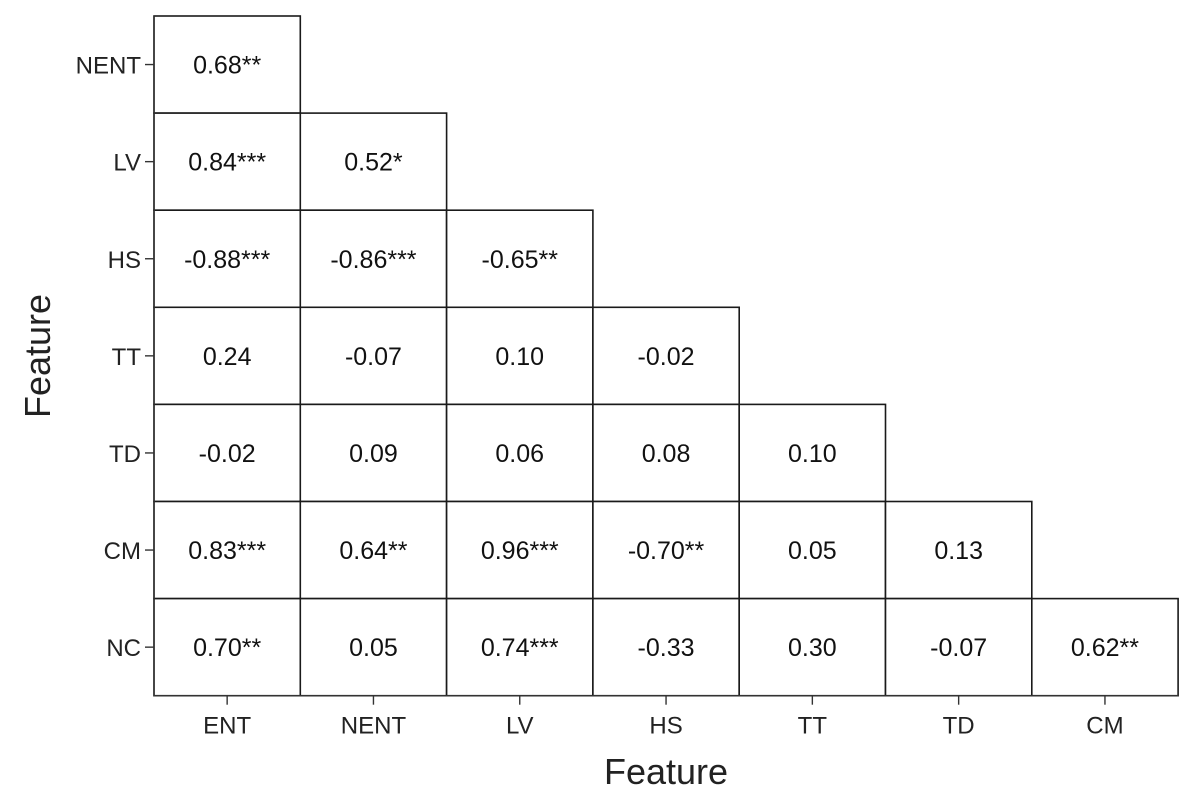 The height and width of the screenshot is (793, 1185). I want to click on matrix-cell-value: -0.70**, so click(666, 551).